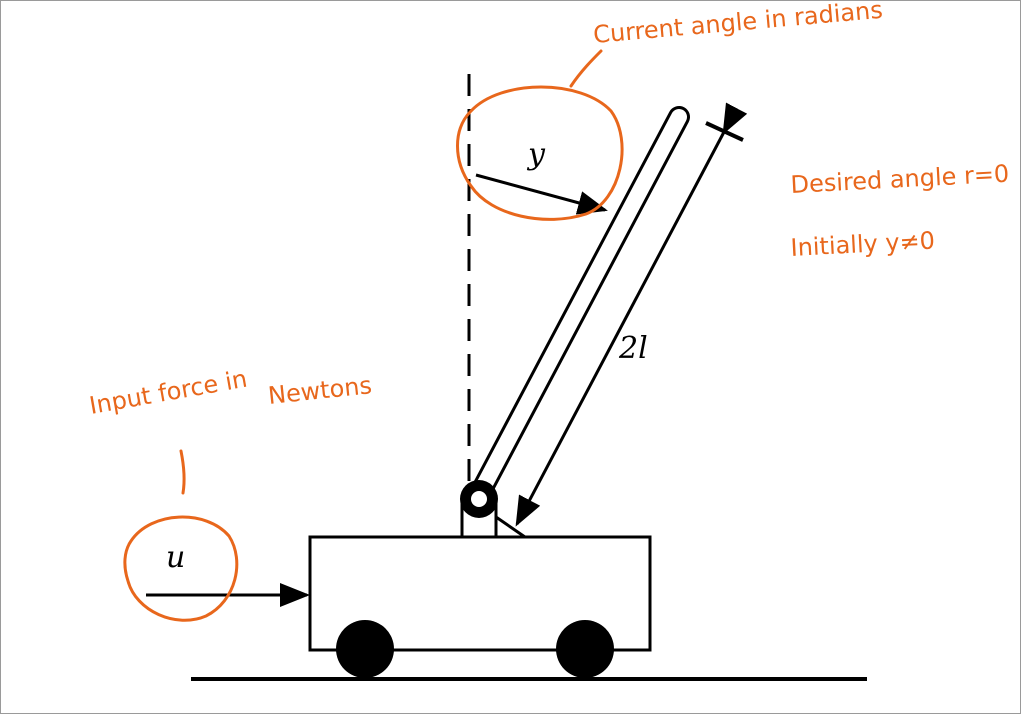 The image size is (1021, 714). Describe the element at coordinates (585, 649) in the screenshot. I see `cart-wheel-right` at that location.